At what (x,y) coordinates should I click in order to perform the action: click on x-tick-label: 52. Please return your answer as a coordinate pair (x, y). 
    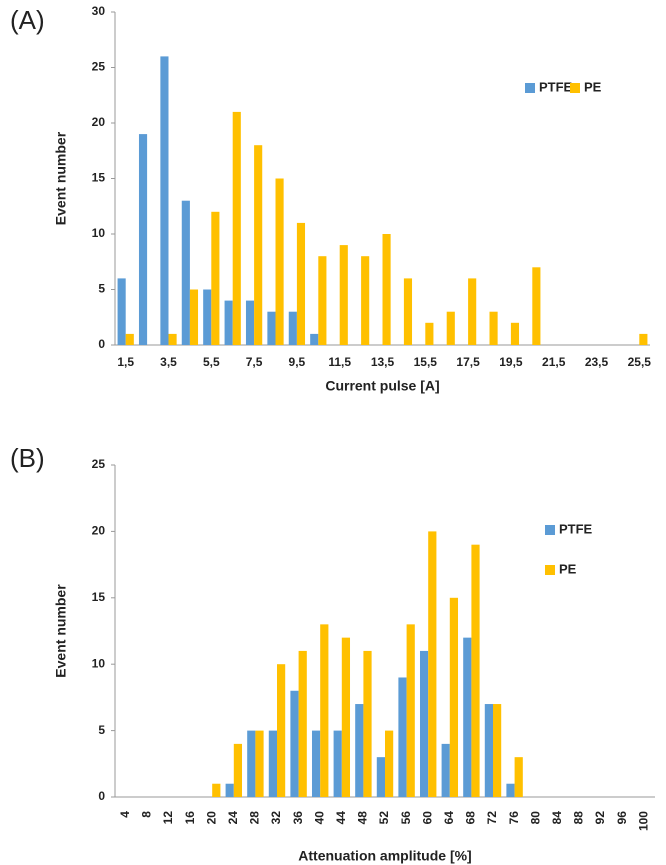
    Looking at the image, I should click on (384, 818).